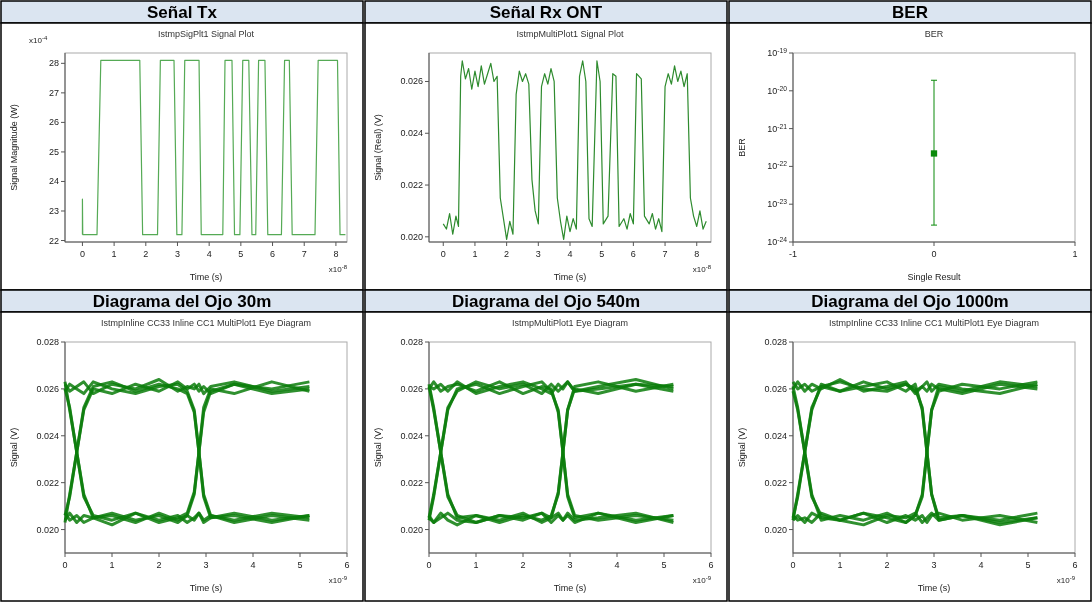  What do you see at coordinates (910, 301) in the screenshot?
I see `chart-title: Diagrama del Ojo 1000m` at bounding box center [910, 301].